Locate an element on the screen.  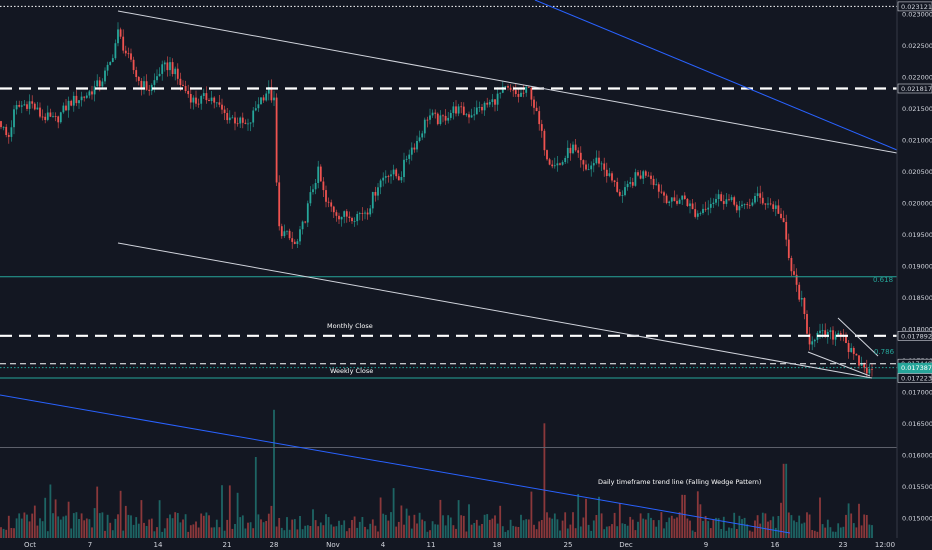
price-tick: 0.019000 is located at coordinates (917, 267).